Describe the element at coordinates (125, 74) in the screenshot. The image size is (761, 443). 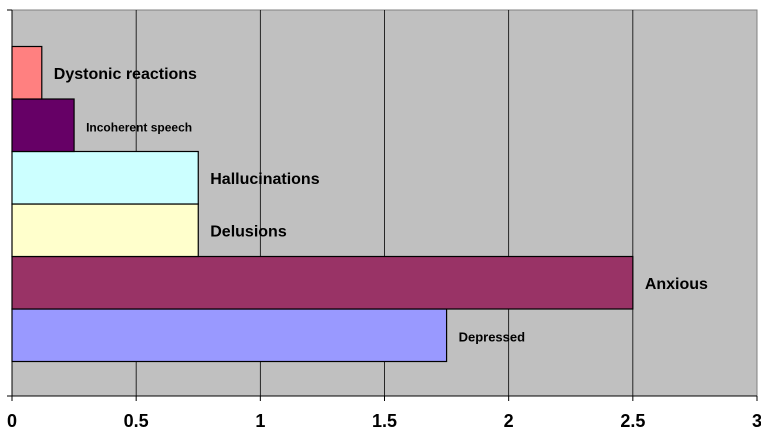
I see `data-label: Dystonic reactions` at that location.